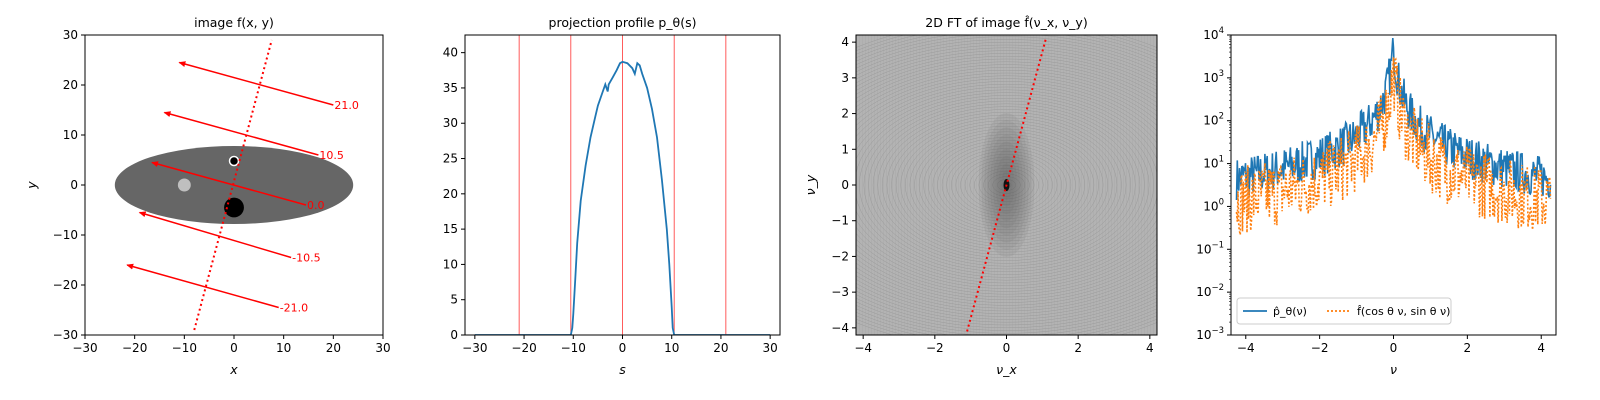 Image resolution: width=1600 pixels, height=400 pixels. What do you see at coordinates (450, 159) in the screenshot?
I see `y-tick-label: 25` at bounding box center [450, 159].